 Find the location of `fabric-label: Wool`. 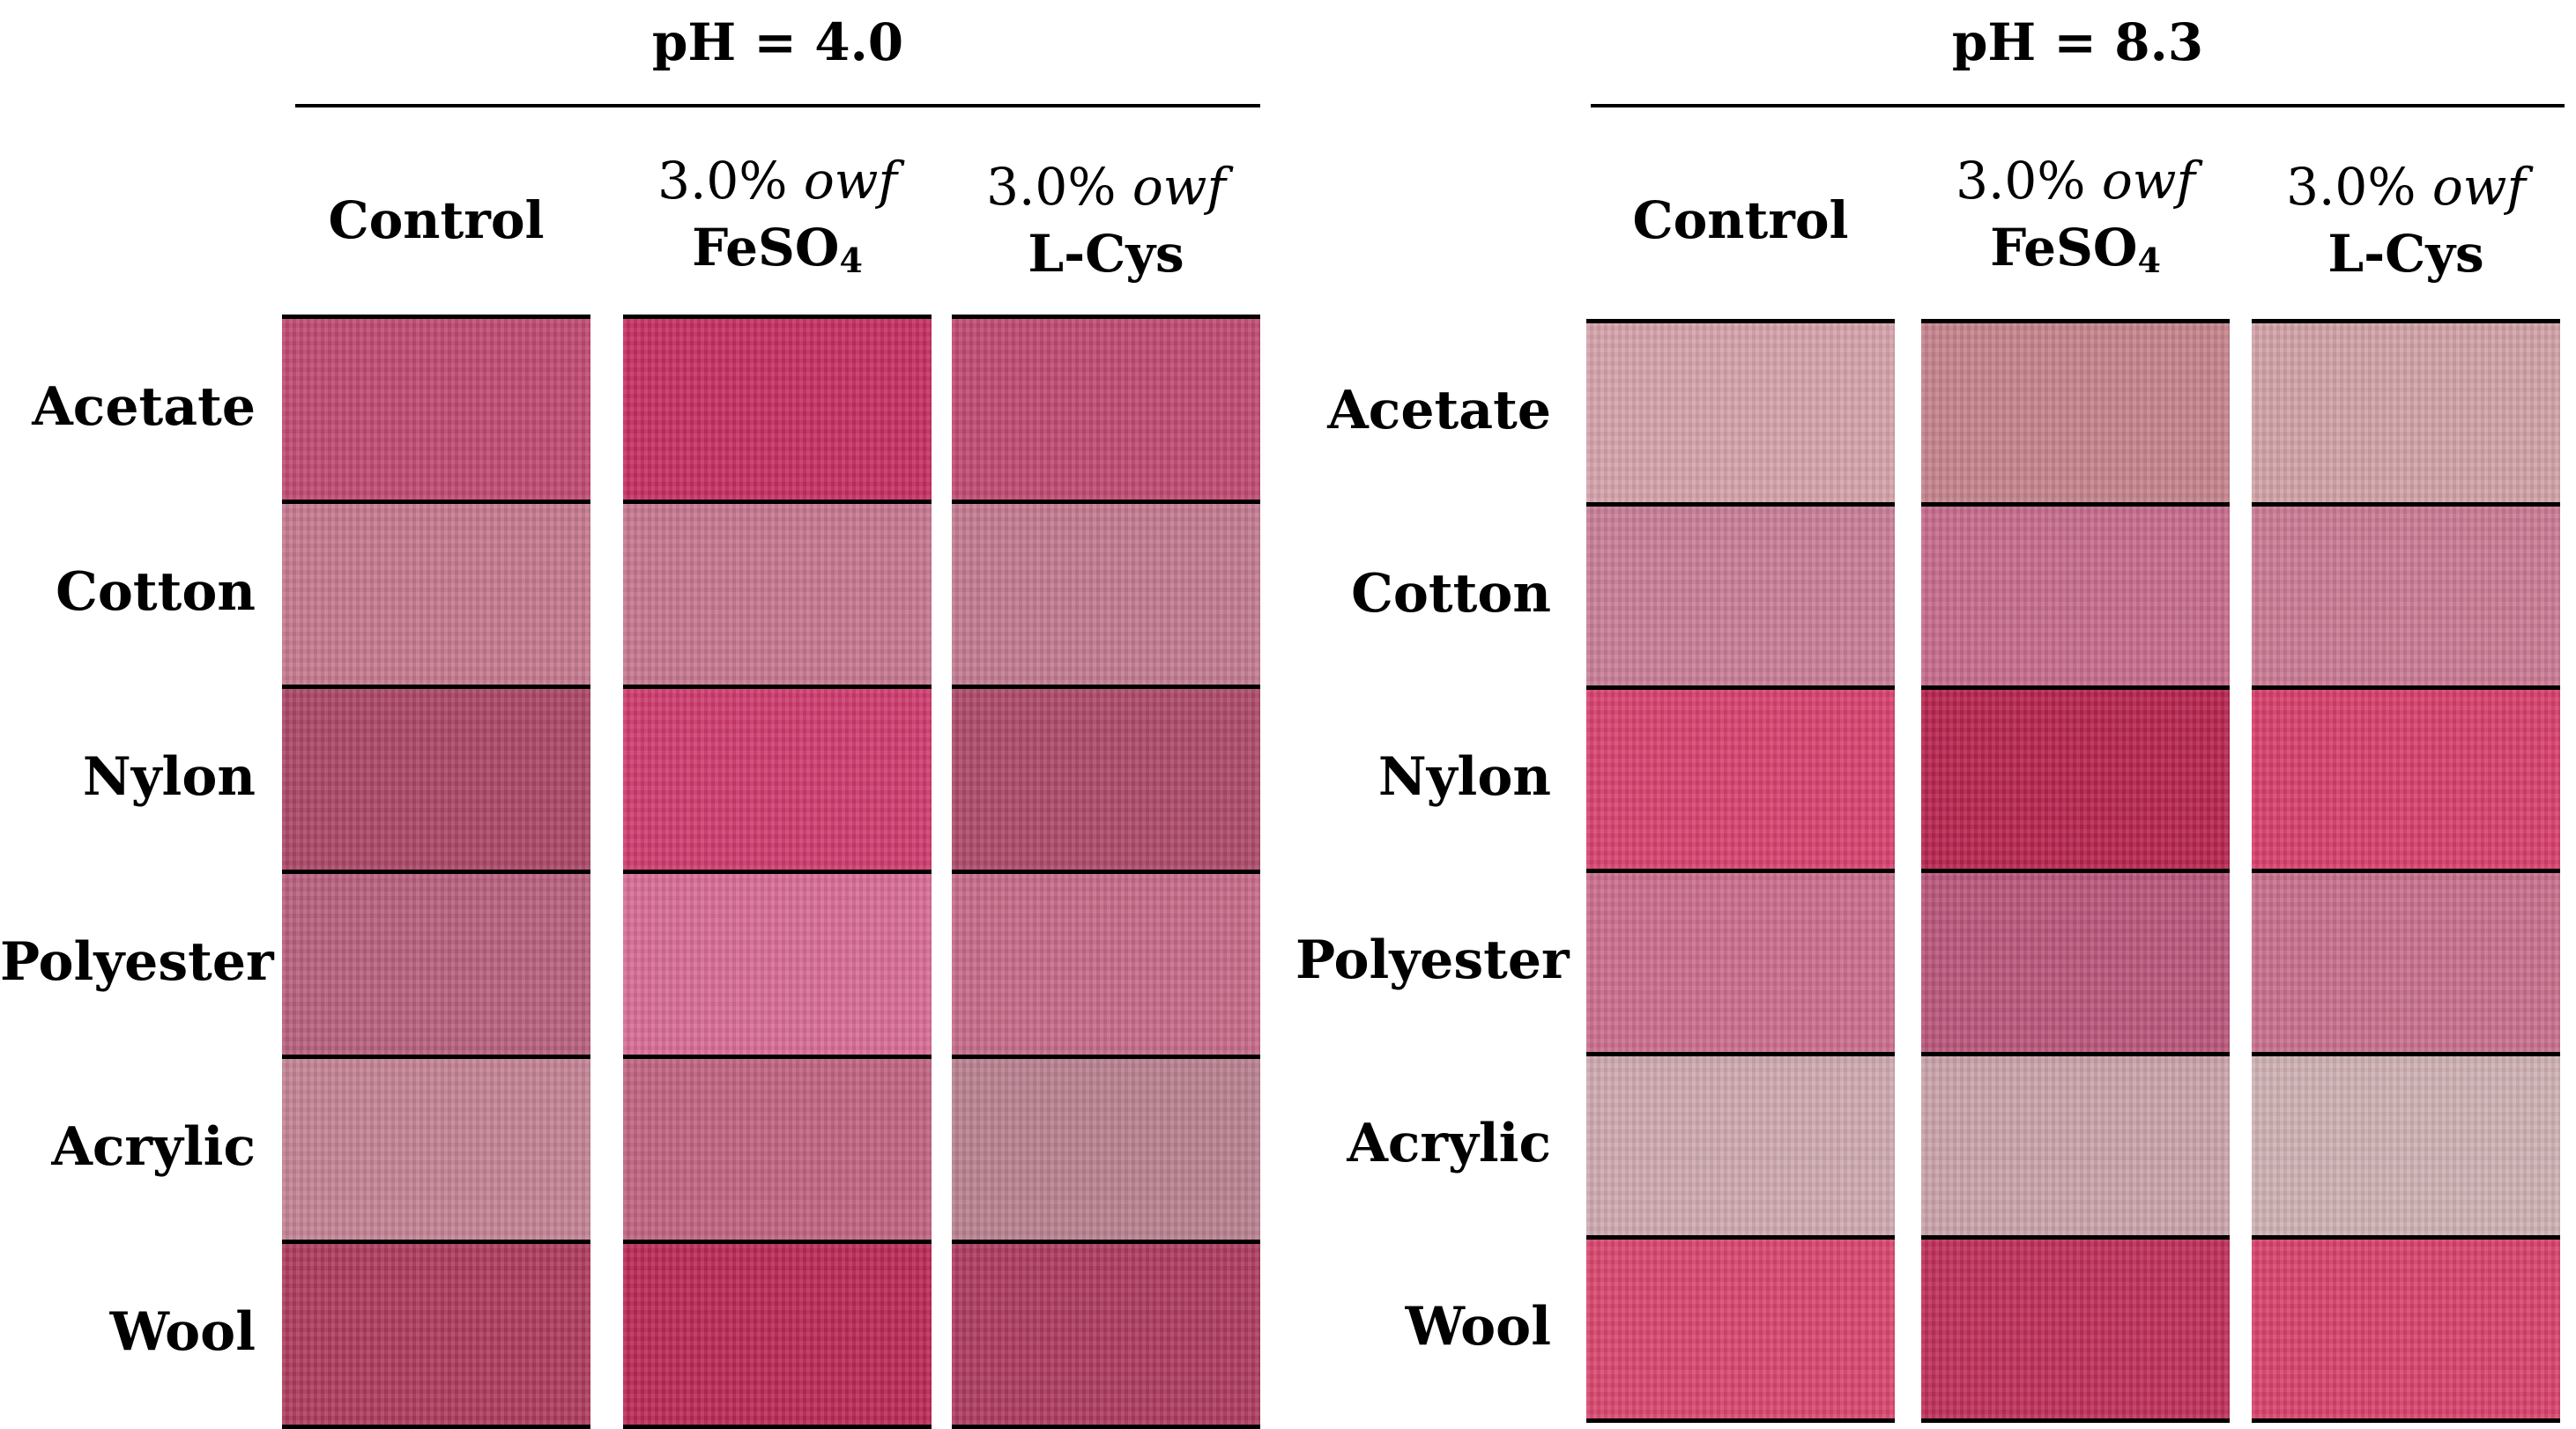

fabric-label: Wool is located at coordinates (1478, 1327).